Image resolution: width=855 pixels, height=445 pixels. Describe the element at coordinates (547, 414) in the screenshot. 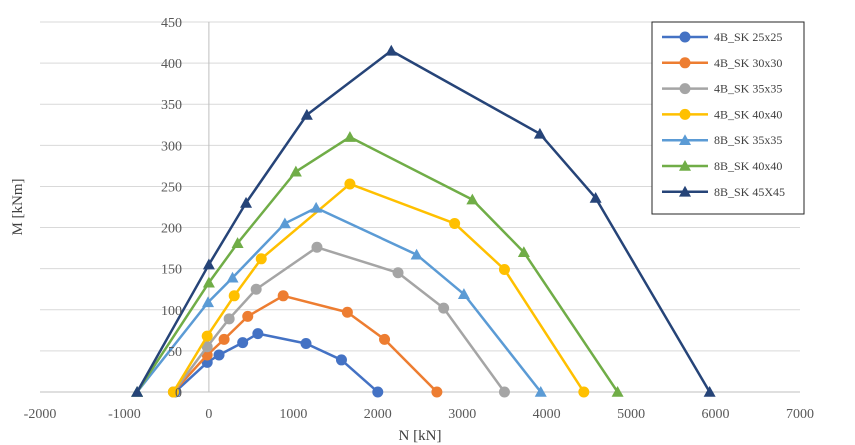

I see `x-tick-label: 4000` at that location.